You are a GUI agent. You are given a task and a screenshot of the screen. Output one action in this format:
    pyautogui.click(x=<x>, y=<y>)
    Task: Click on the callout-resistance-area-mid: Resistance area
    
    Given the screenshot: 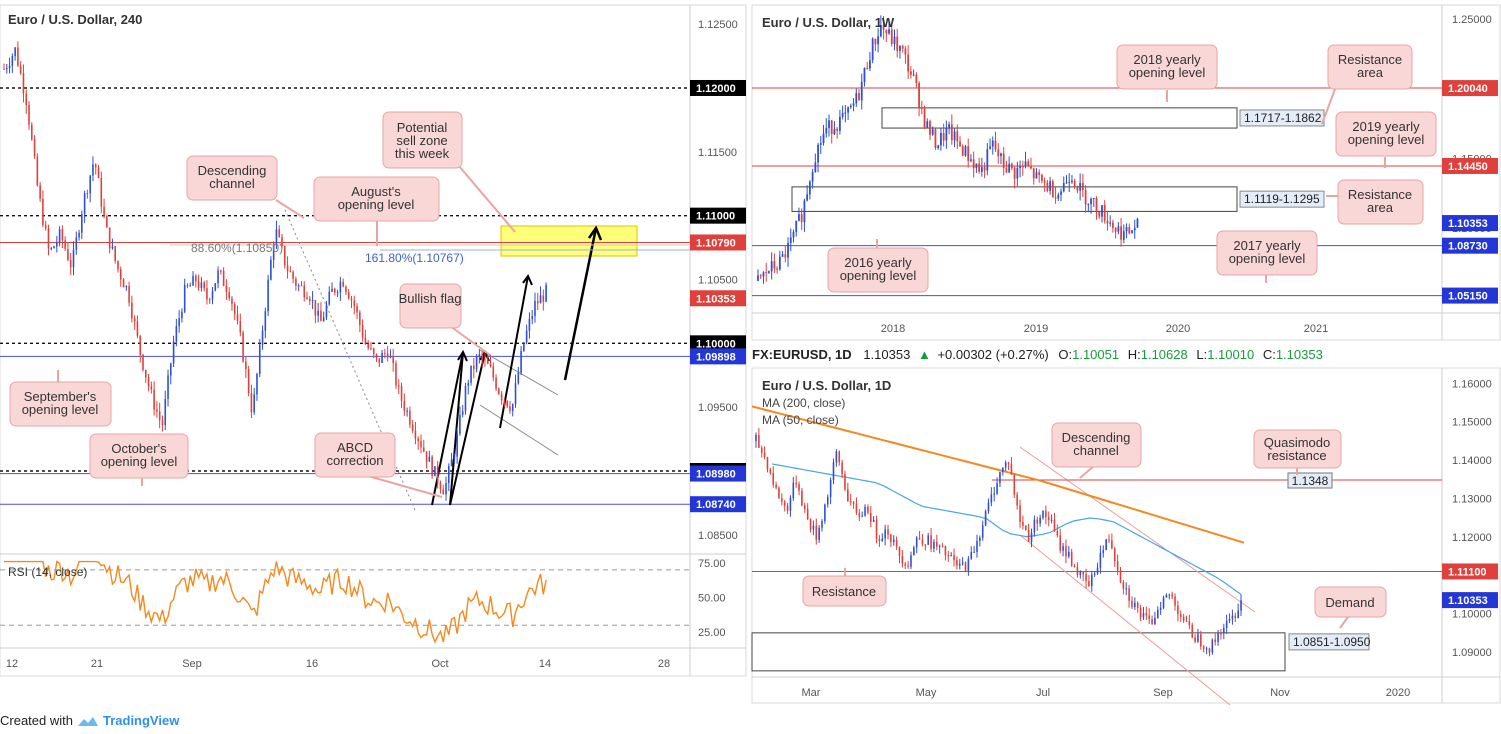 What is the action you would take?
    pyautogui.click(x=1375, y=202)
    